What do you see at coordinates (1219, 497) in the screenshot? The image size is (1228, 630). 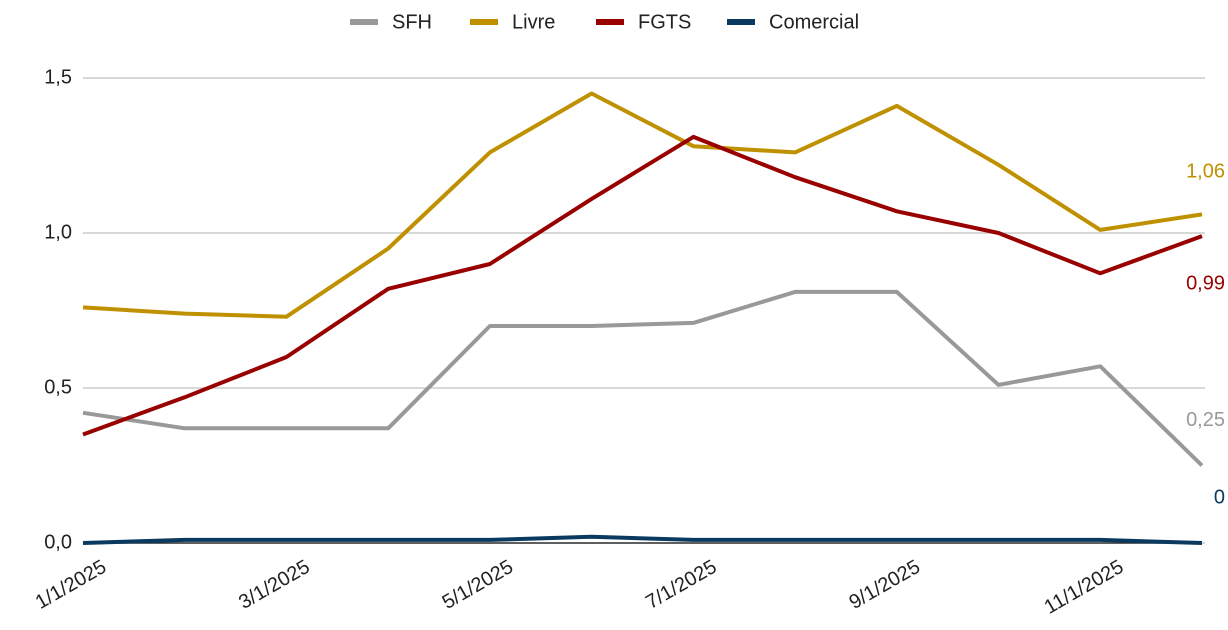 I see `data-label: 0` at bounding box center [1219, 497].